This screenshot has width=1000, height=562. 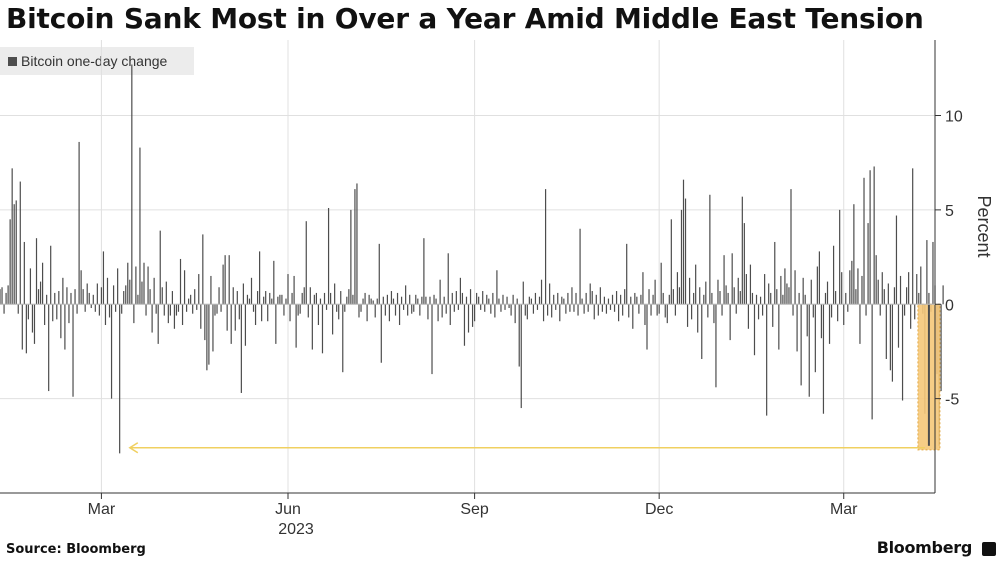 What do you see at coordinates (12, 61) in the screenshot?
I see `legend-swatch` at bounding box center [12, 61].